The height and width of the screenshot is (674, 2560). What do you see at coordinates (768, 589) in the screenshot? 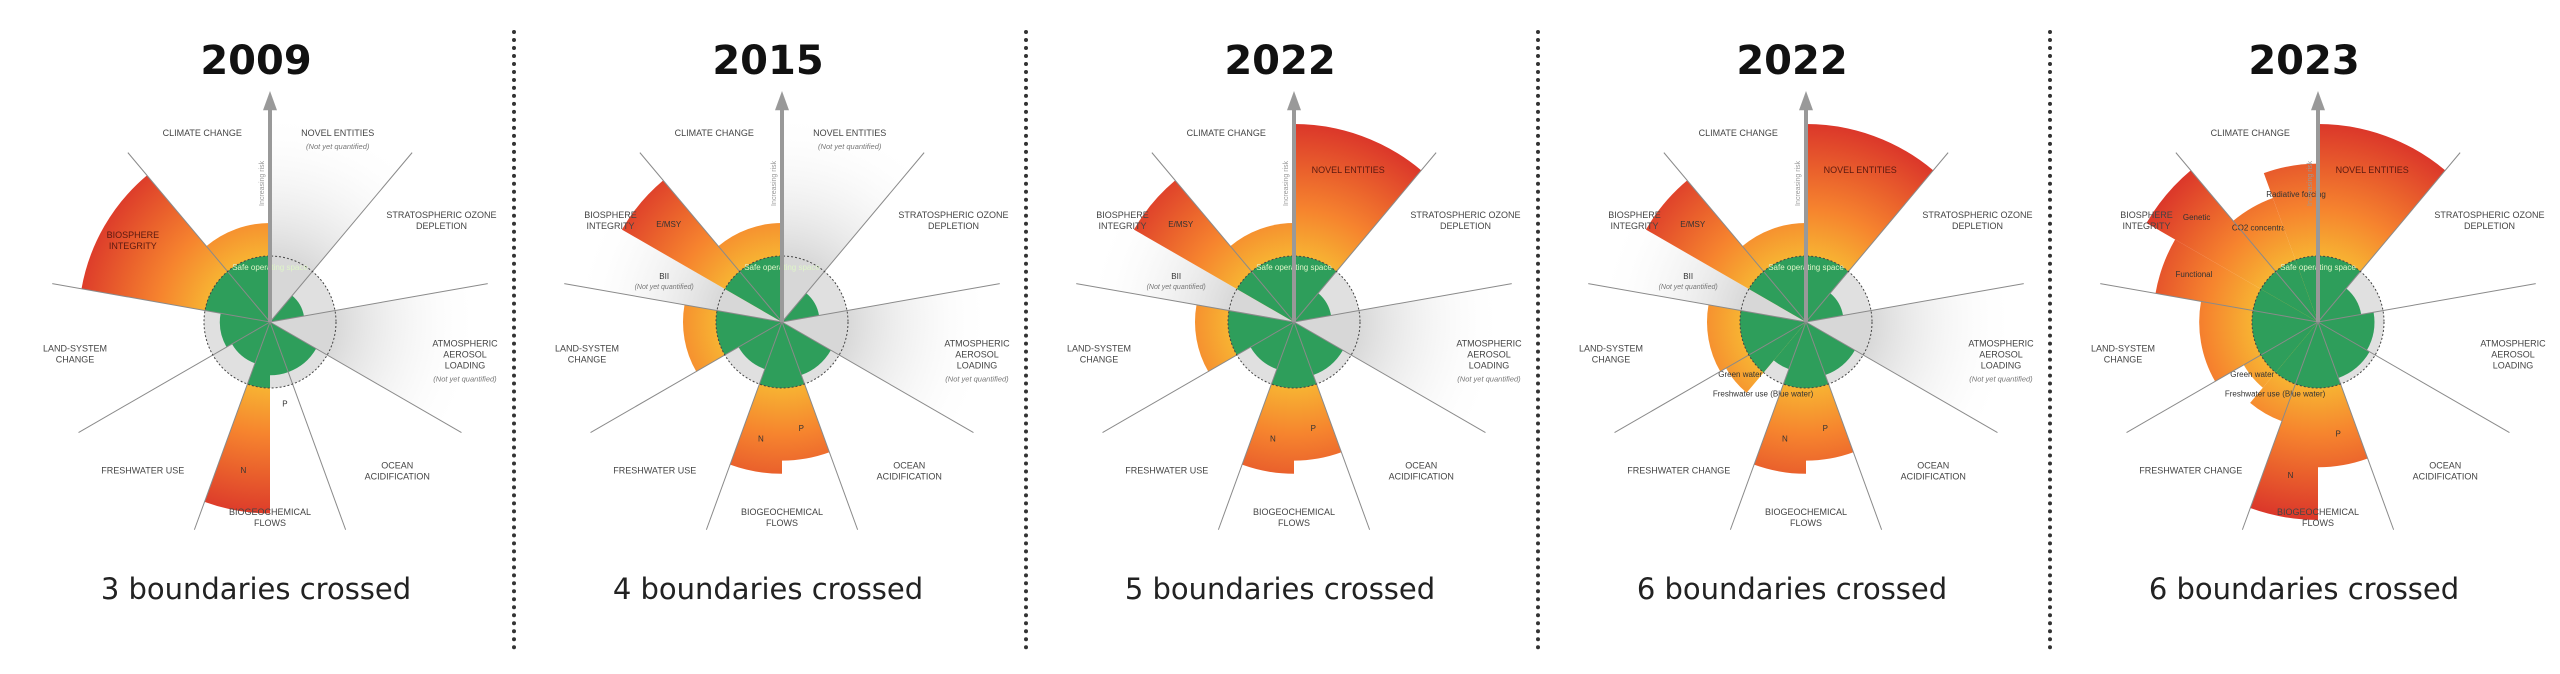
I see `panel-caption: 4 boundaries crossed` at bounding box center [768, 589].